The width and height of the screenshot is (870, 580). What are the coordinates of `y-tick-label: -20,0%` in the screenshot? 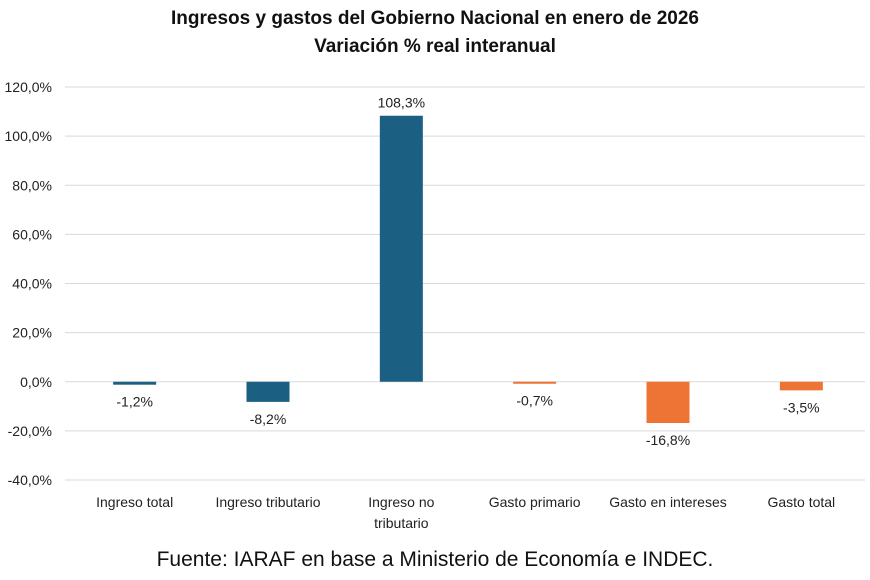 It's located at (30, 431).